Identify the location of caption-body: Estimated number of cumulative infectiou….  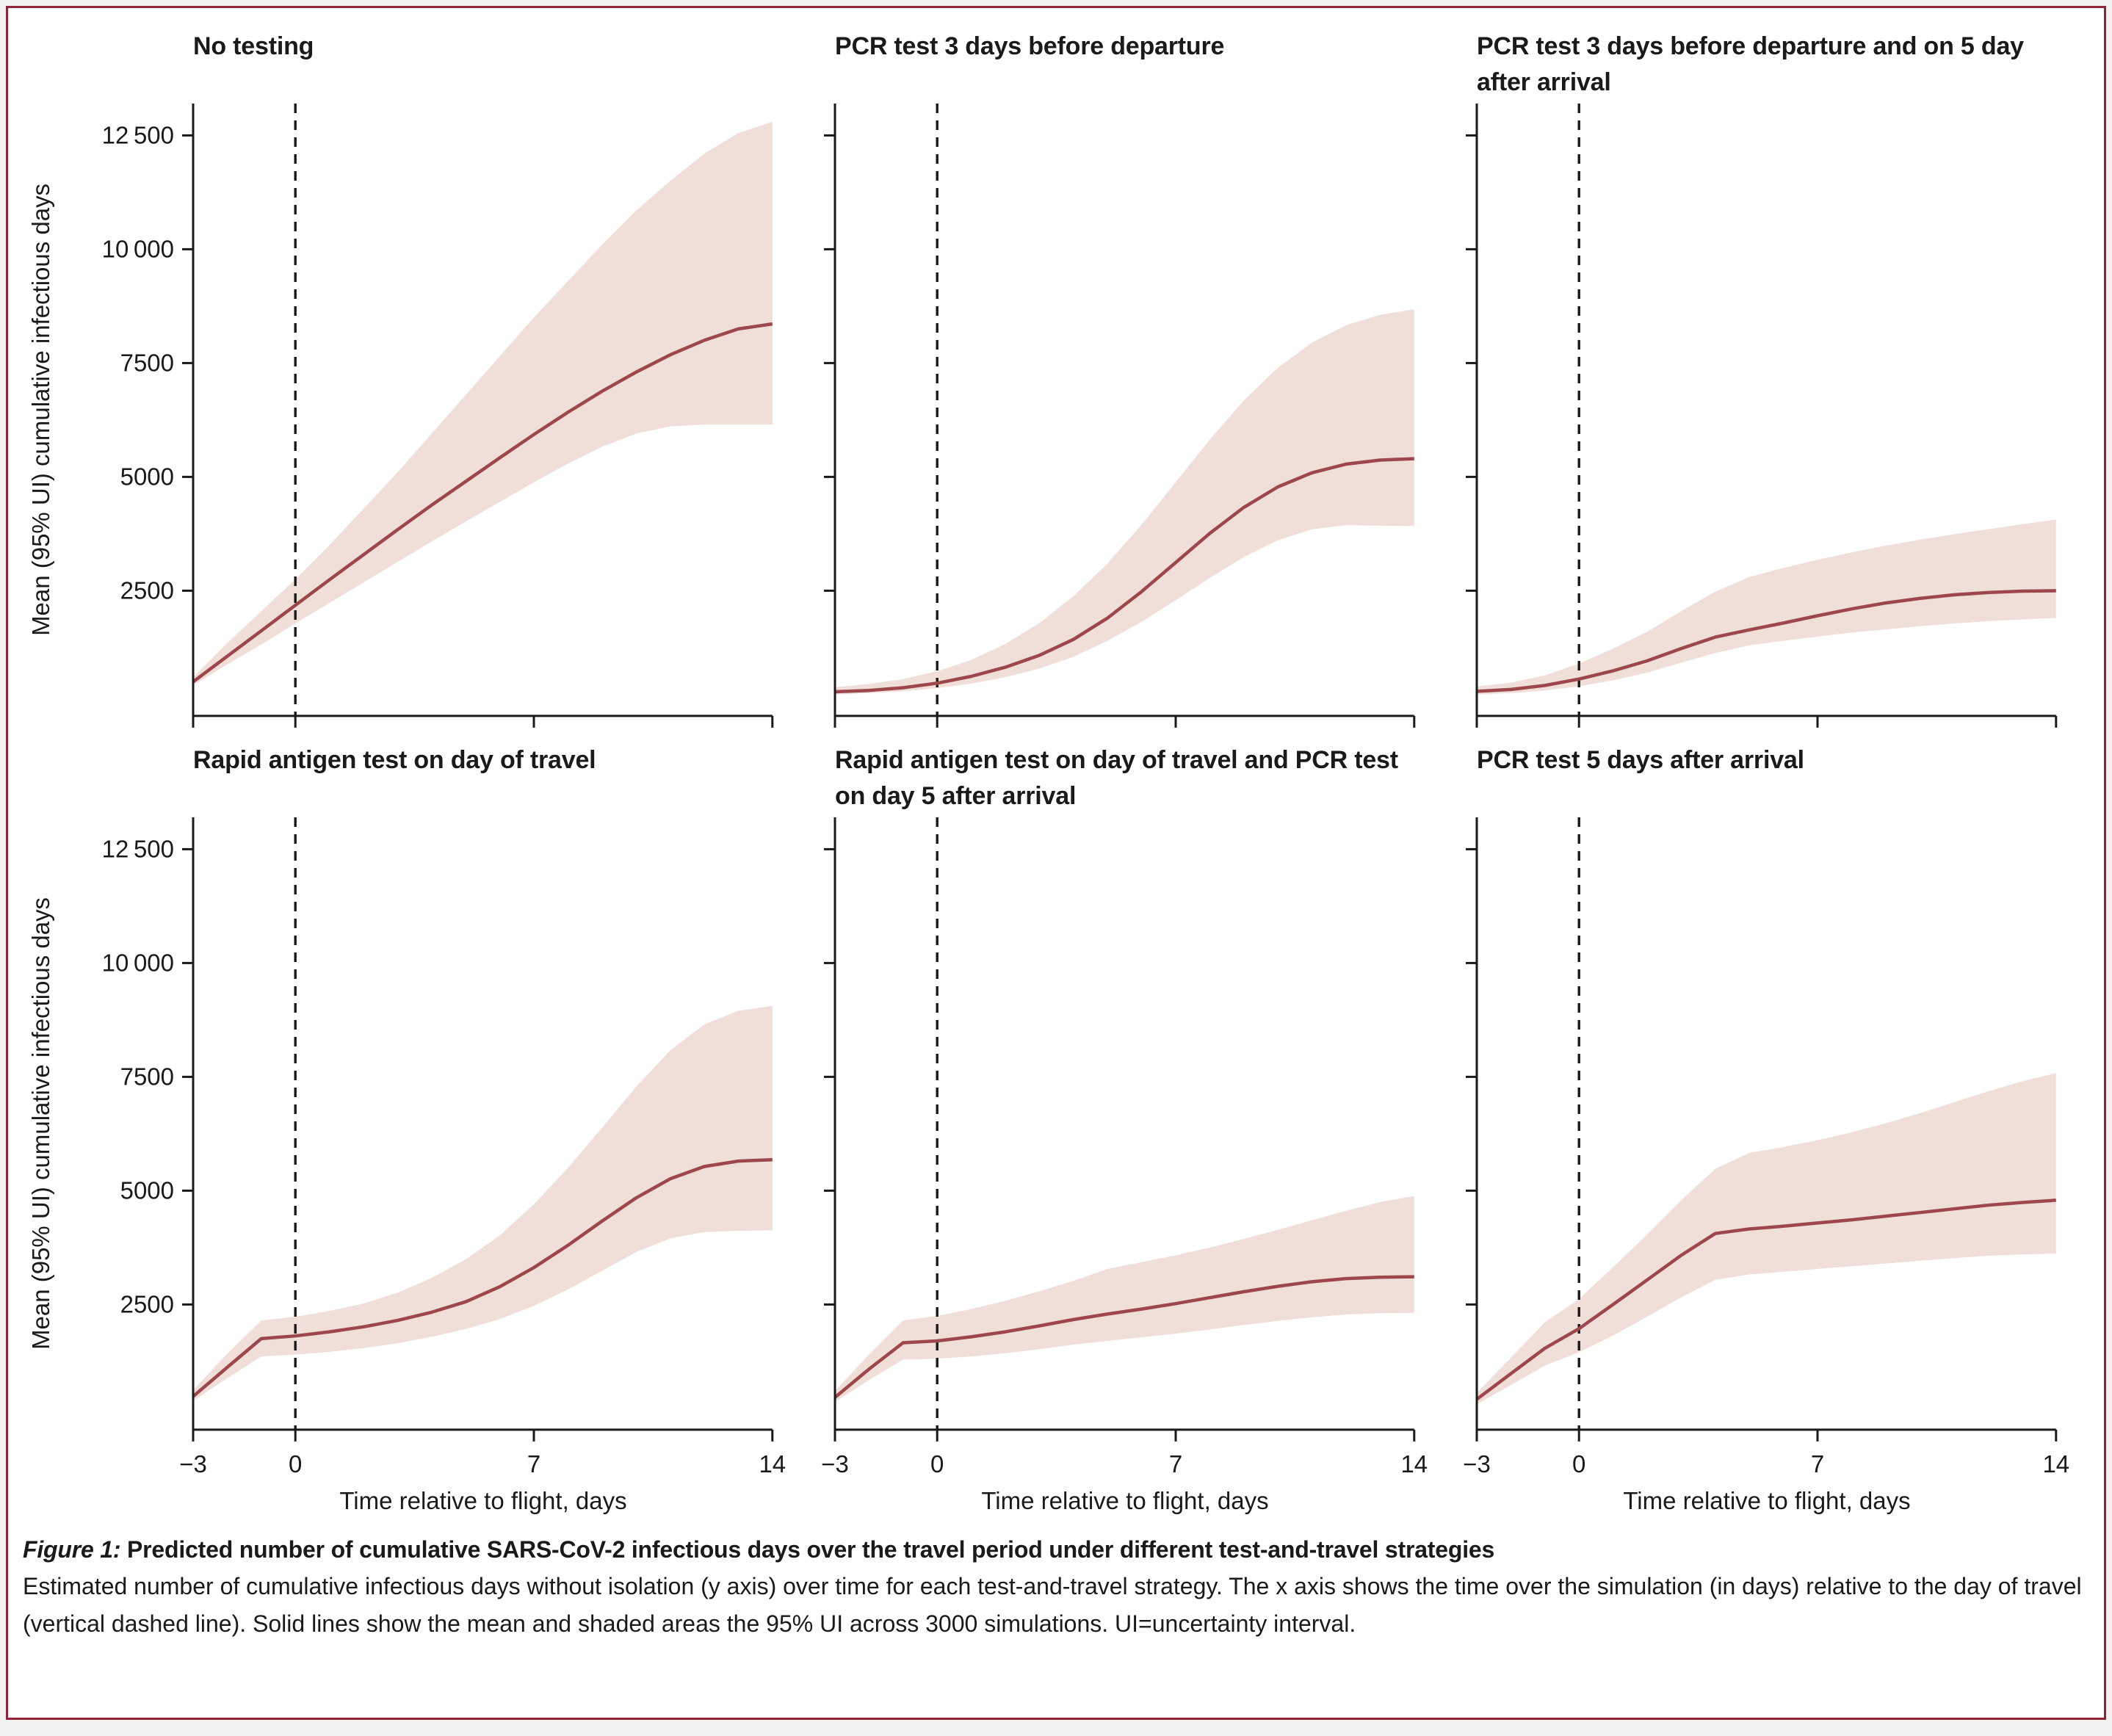
(1052, 1605).